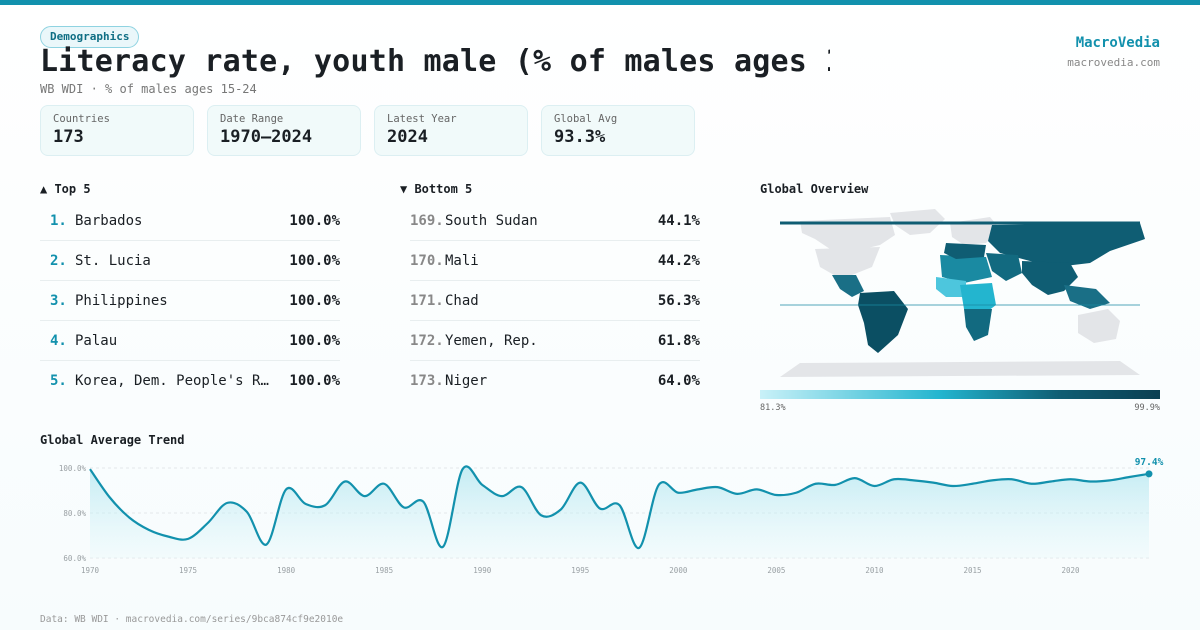 Image resolution: width=1200 pixels, height=630 pixels. Describe the element at coordinates (436, 189) in the screenshot. I see `bottom5-title: ▼ Bottom 5` at that location.